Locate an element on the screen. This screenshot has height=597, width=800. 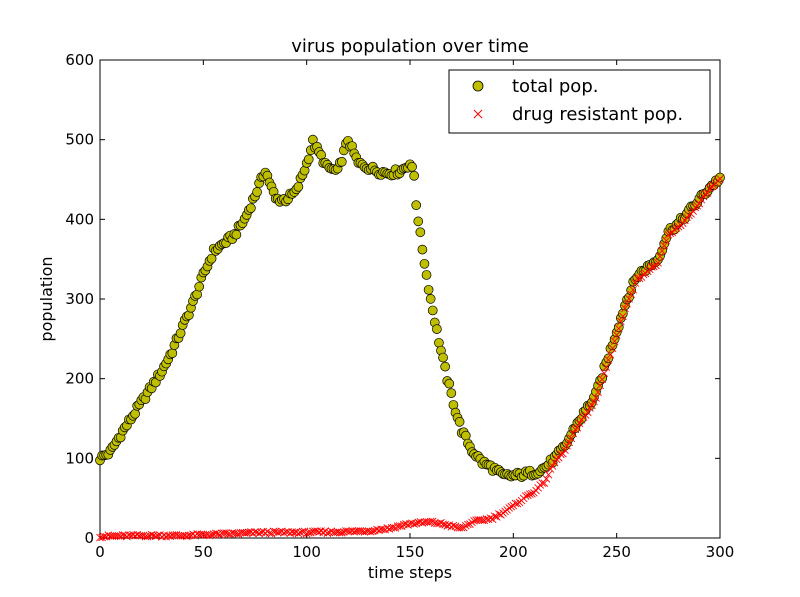
y-tick-label: 0 is located at coordinates (89, 538).